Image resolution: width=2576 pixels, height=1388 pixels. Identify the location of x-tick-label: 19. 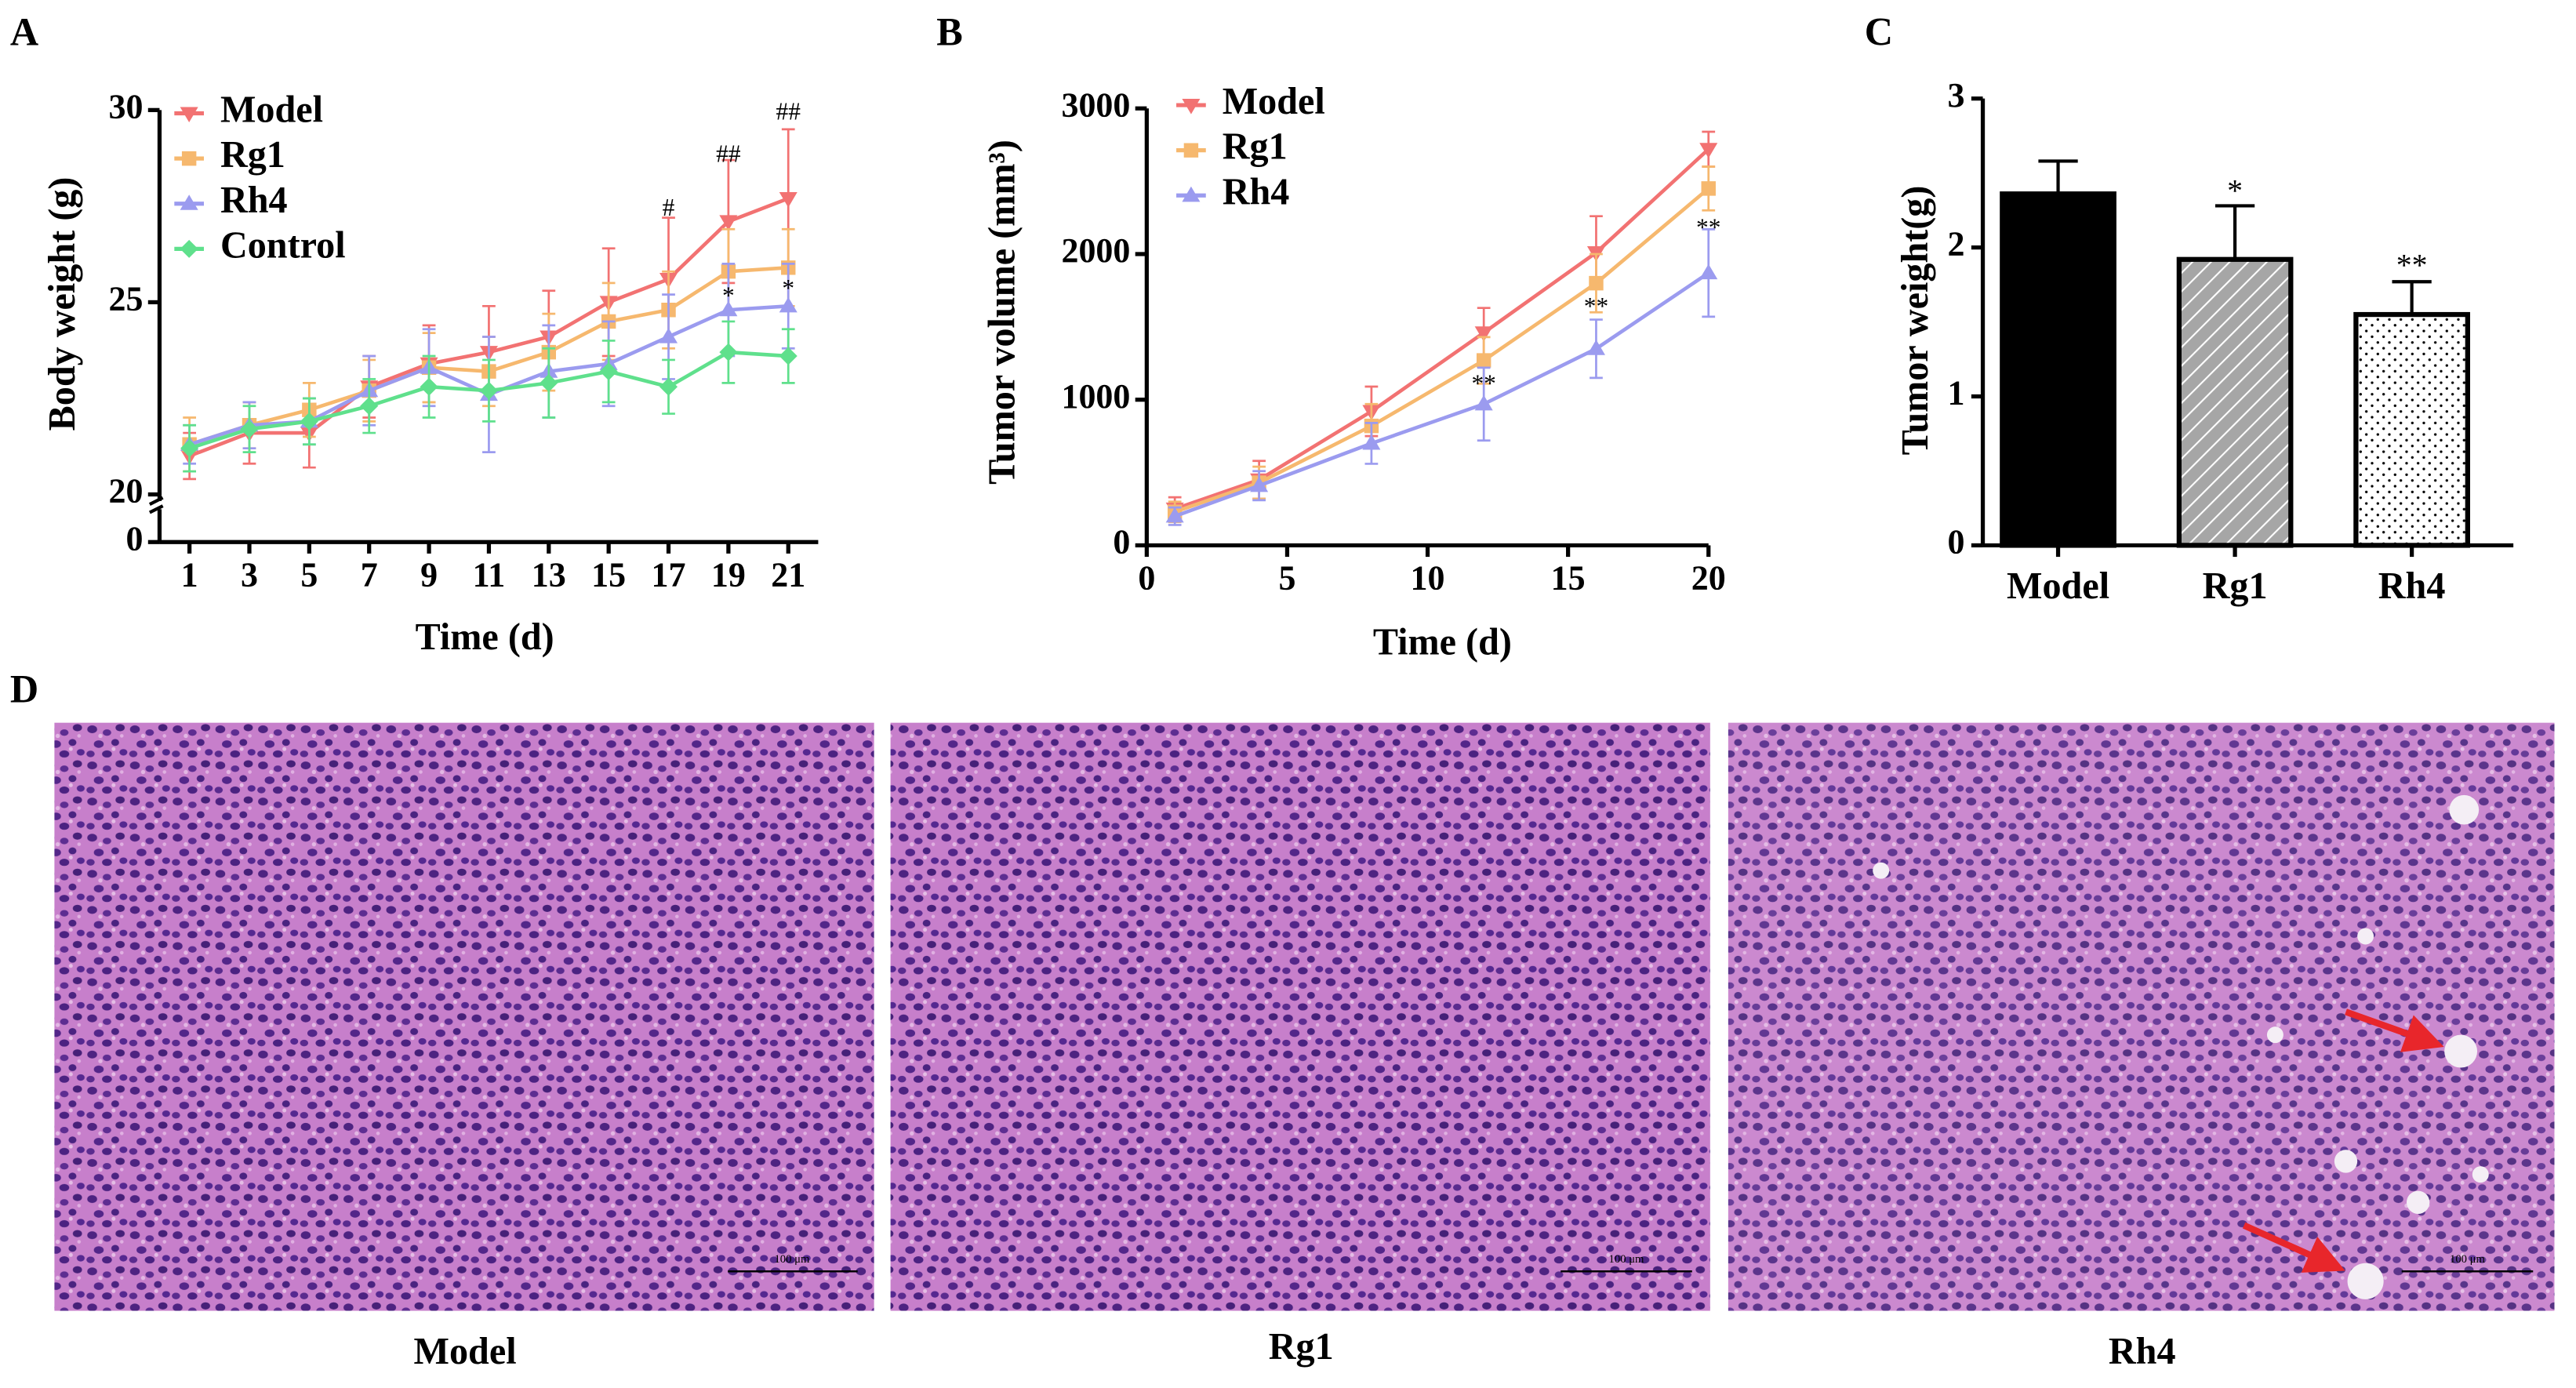
(728, 575).